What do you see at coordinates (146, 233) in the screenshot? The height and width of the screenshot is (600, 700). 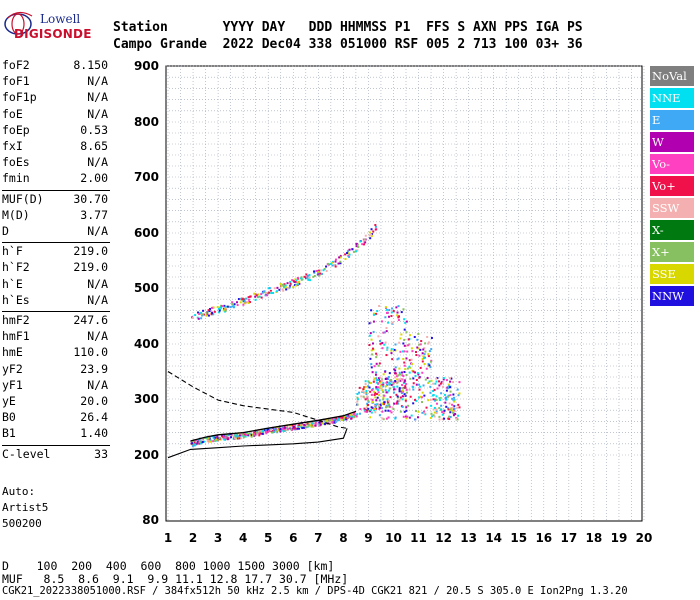 I see `y-tick-label: 600` at bounding box center [146, 233].